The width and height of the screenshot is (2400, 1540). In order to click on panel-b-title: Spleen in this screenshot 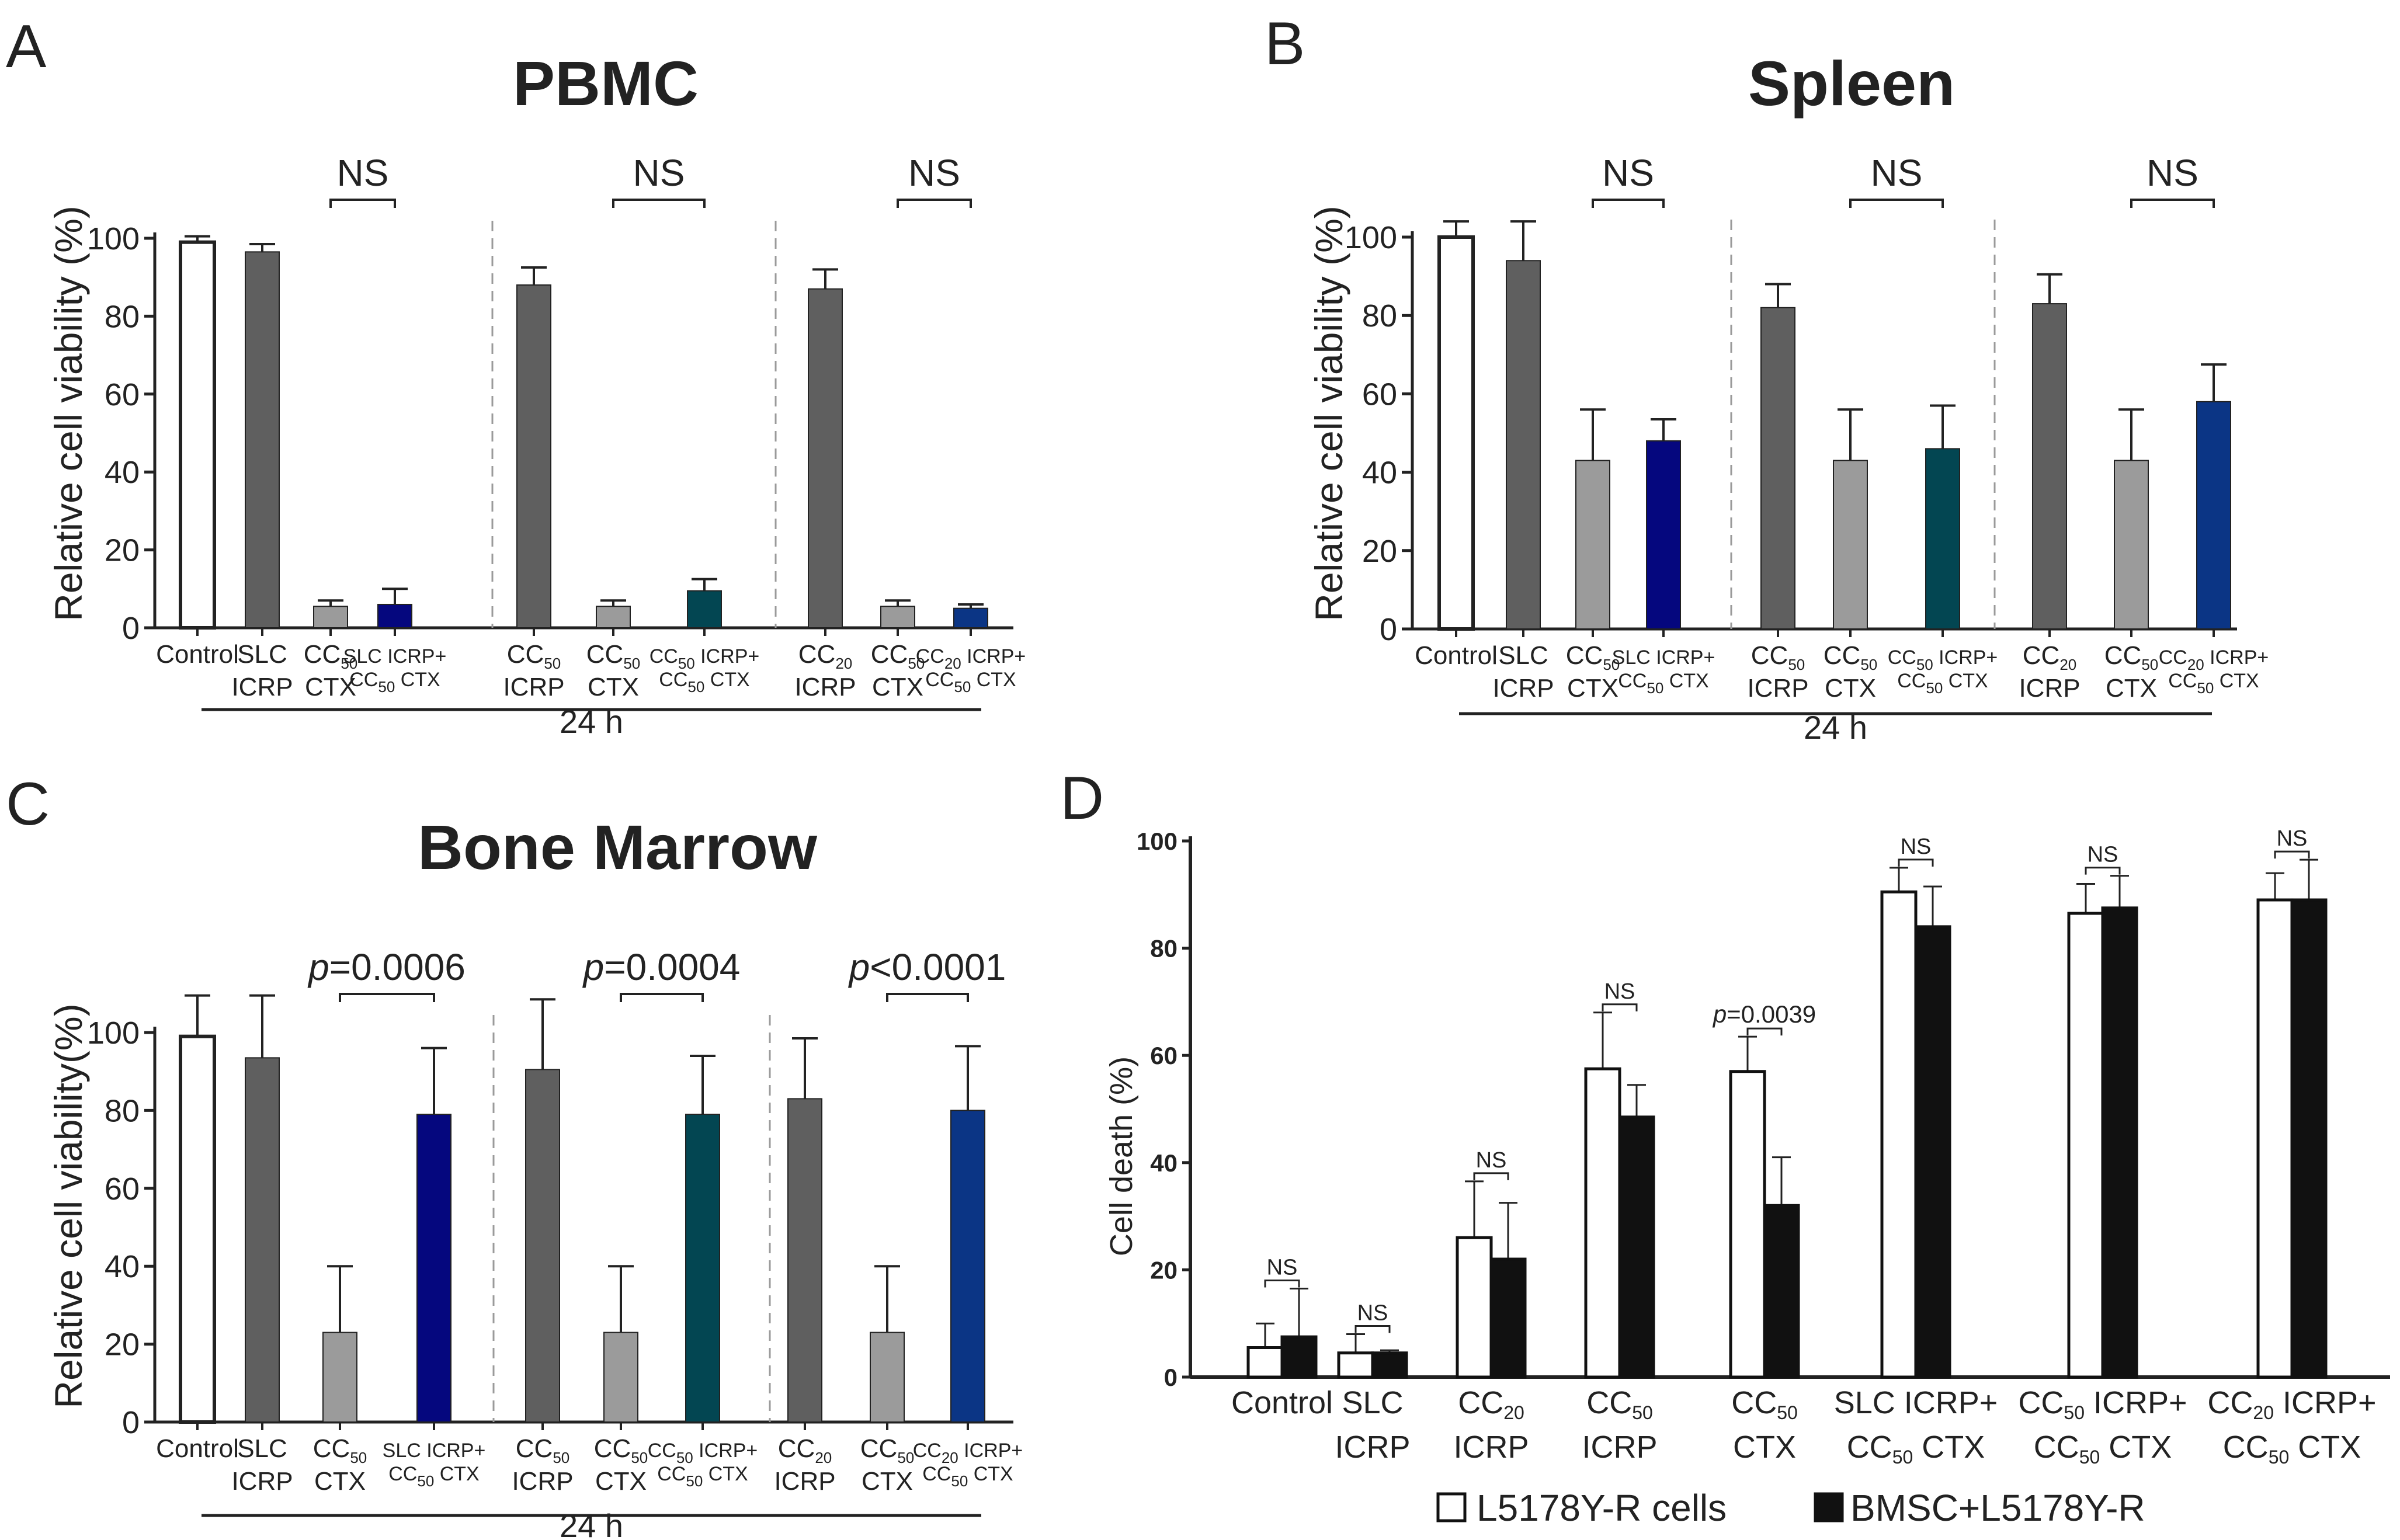, I will do `click(1851, 83)`.